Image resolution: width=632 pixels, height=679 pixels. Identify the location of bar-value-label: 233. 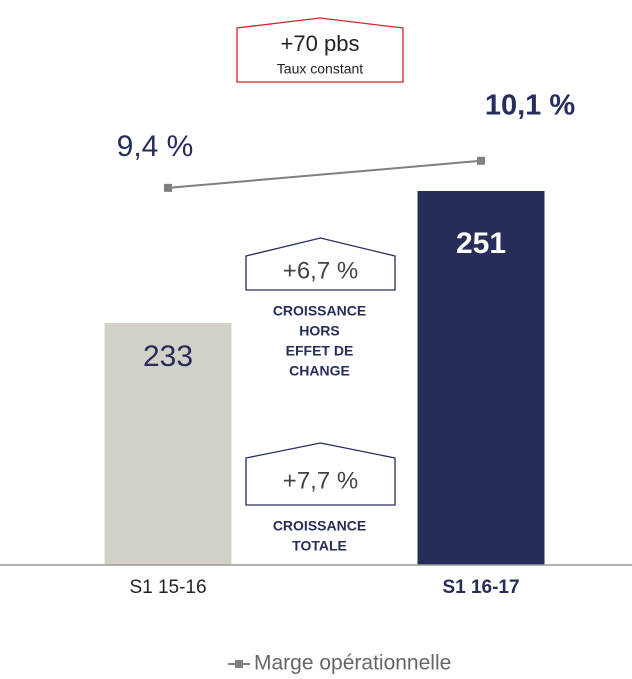
(168, 356).